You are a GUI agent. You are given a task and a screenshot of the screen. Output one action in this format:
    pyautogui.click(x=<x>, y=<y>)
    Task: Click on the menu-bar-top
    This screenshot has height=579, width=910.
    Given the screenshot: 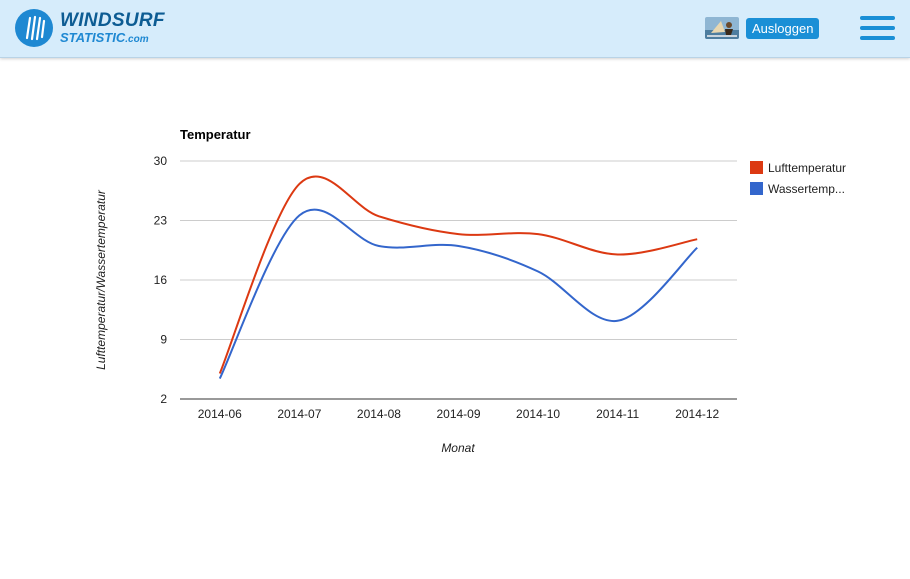 What is the action you would take?
    pyautogui.click(x=877, y=18)
    